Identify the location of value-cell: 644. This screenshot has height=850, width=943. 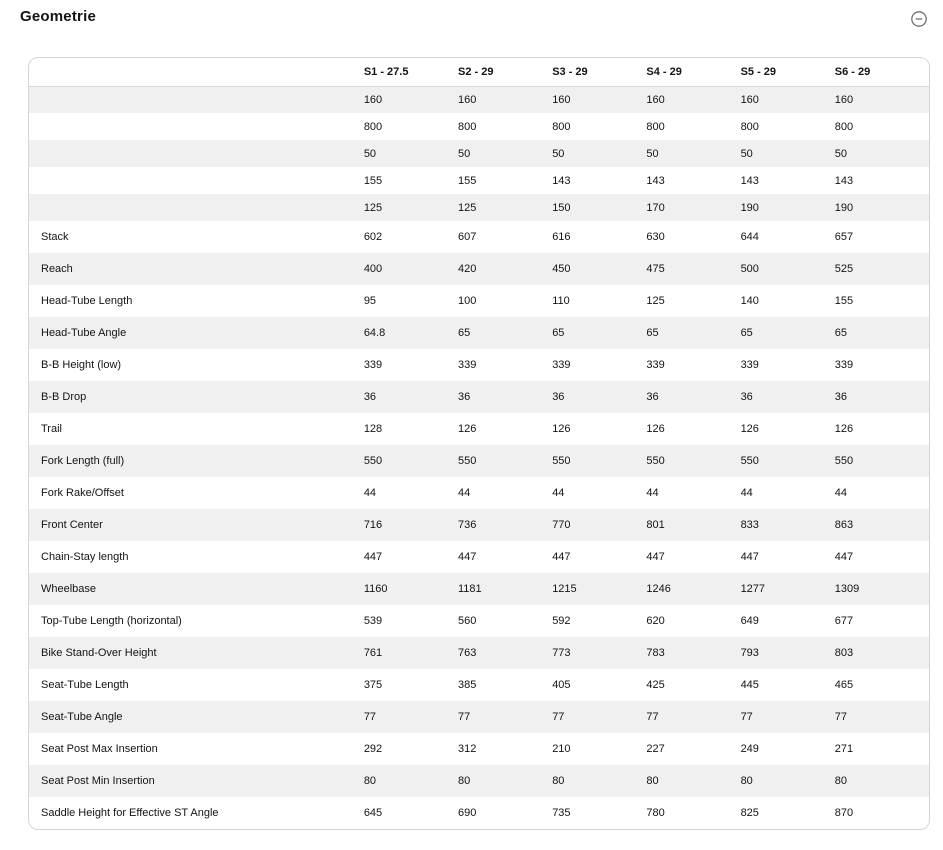
(749, 237).